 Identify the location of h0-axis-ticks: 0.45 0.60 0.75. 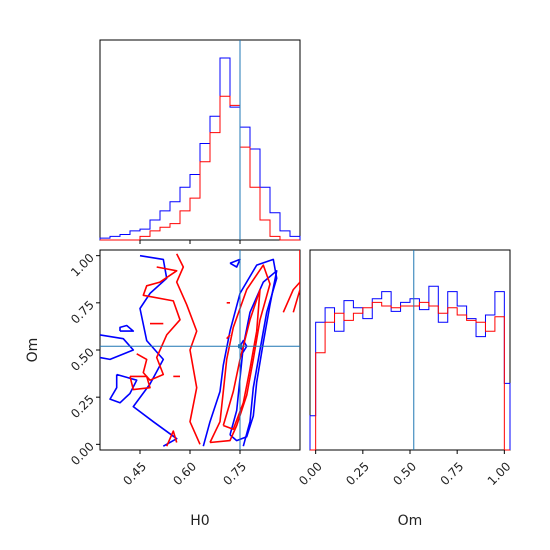
(184, 469).